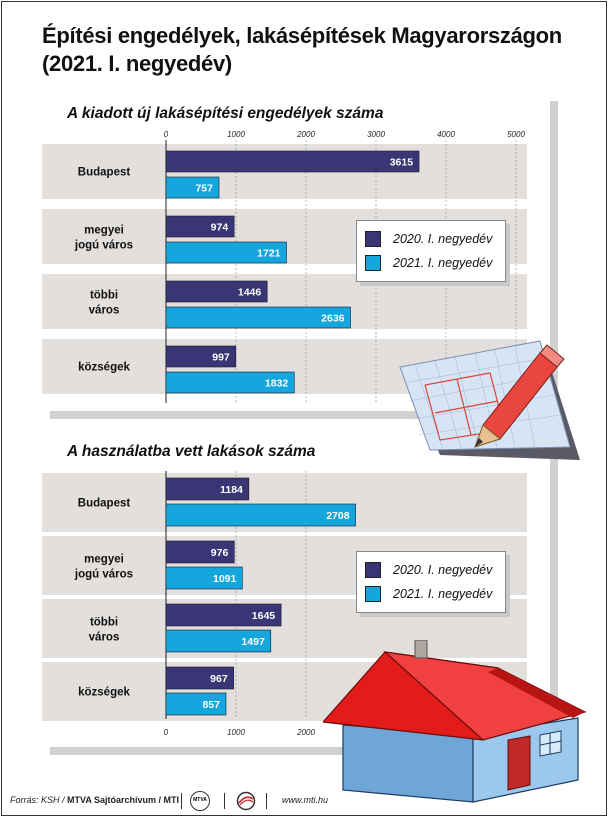  Describe the element at coordinates (516, 134) in the screenshot. I see `x-tick-label: 5000` at that location.